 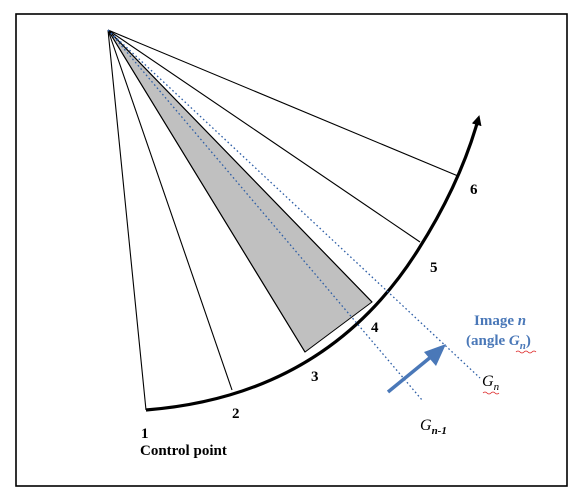 What do you see at coordinates (474, 190) in the screenshot?
I see `point-number-6: 6` at bounding box center [474, 190].